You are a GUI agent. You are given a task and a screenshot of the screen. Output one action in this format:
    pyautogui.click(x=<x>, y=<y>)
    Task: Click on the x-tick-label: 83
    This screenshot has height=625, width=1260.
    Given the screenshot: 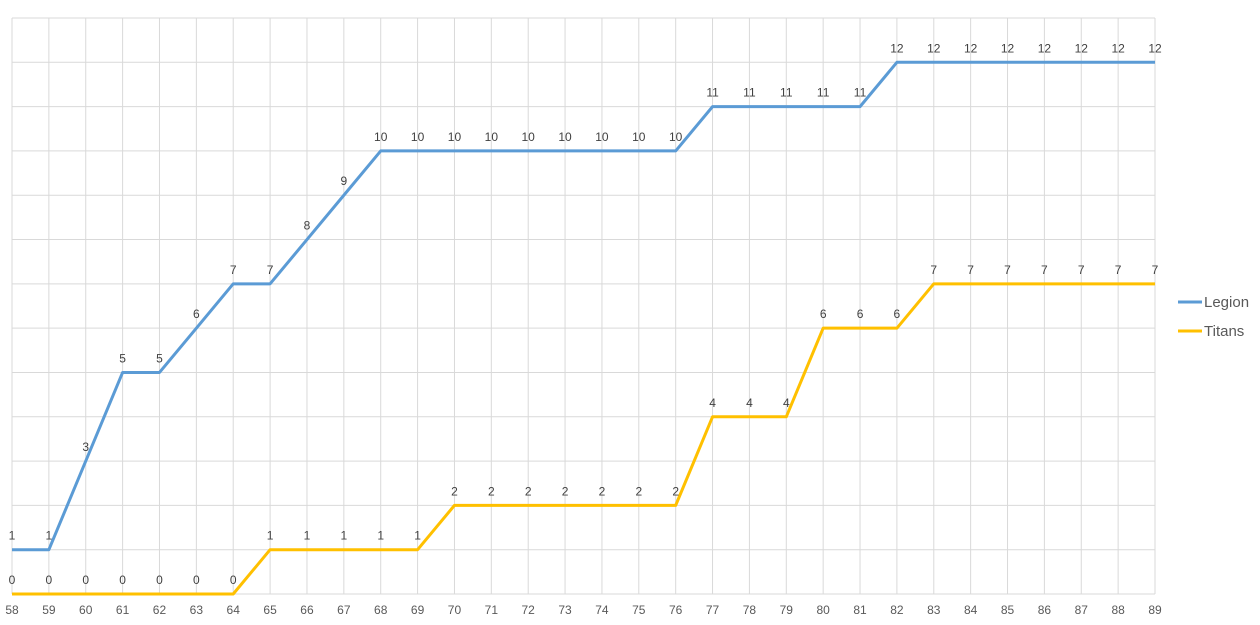 What is the action you would take?
    pyautogui.click(x=934, y=610)
    